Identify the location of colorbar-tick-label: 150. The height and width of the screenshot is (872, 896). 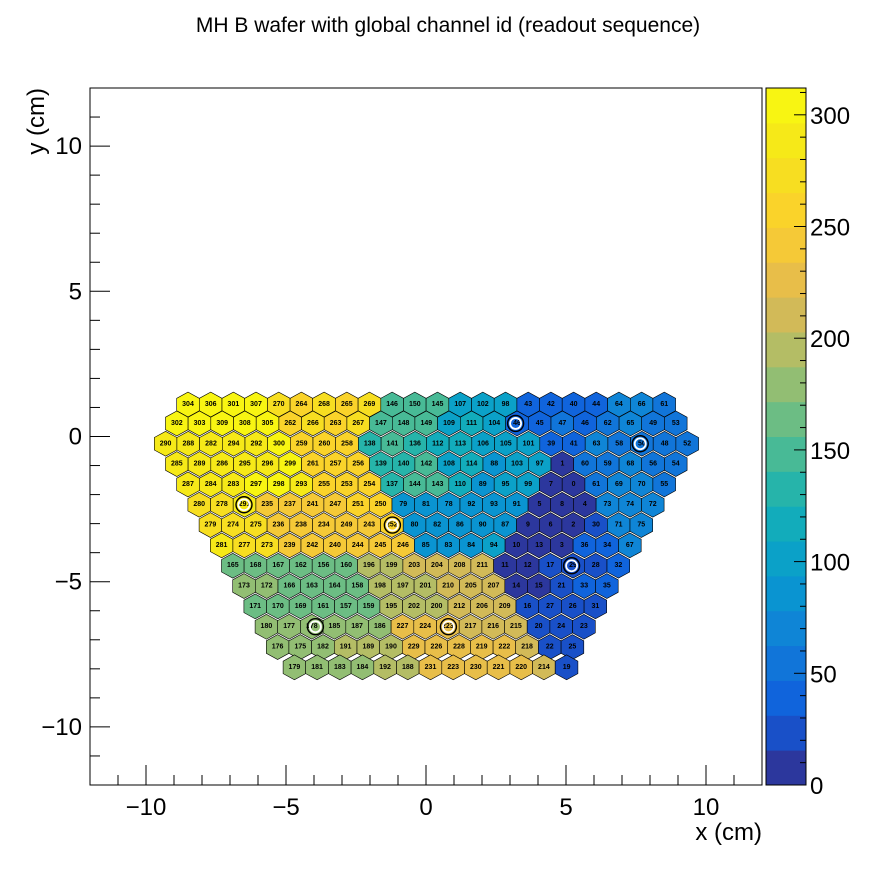
(830, 451).